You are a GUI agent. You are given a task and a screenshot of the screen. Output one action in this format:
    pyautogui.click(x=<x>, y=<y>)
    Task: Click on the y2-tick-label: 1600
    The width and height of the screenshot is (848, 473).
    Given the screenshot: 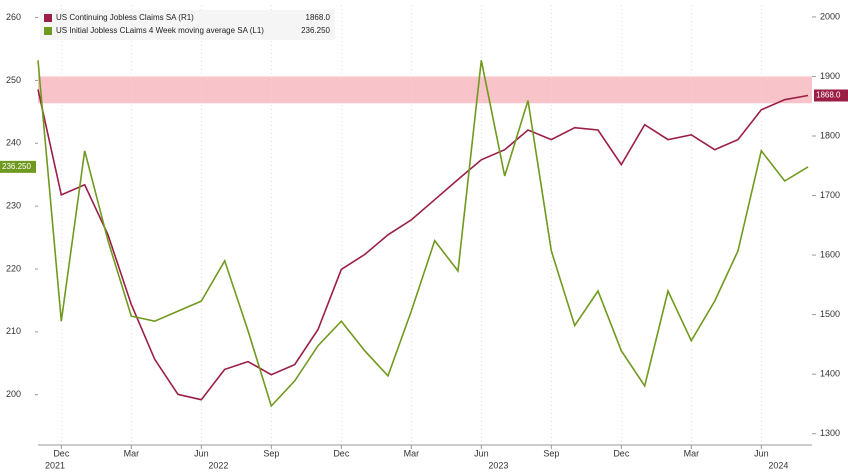 What is the action you would take?
    pyautogui.click(x=830, y=254)
    